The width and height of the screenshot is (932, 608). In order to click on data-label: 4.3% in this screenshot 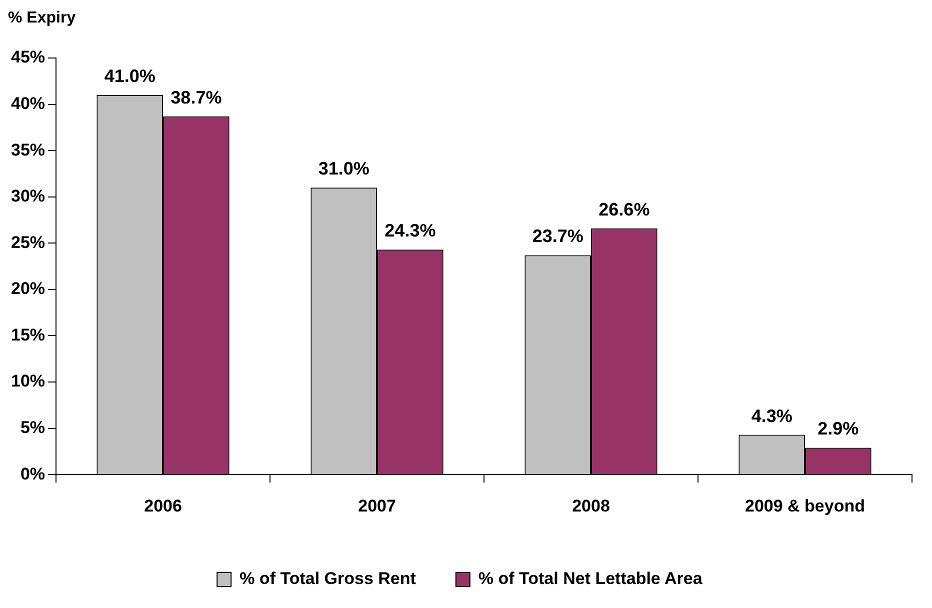, I will do `click(771, 416)`.